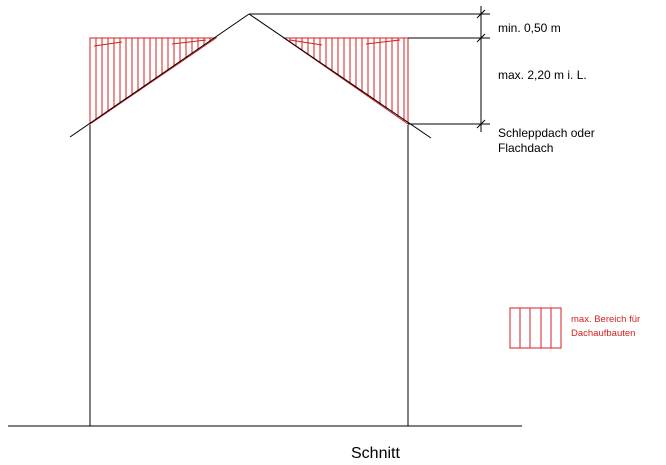 This screenshot has width=666, height=465. What do you see at coordinates (535, 328) in the screenshot?
I see `legend-swatch` at bounding box center [535, 328].